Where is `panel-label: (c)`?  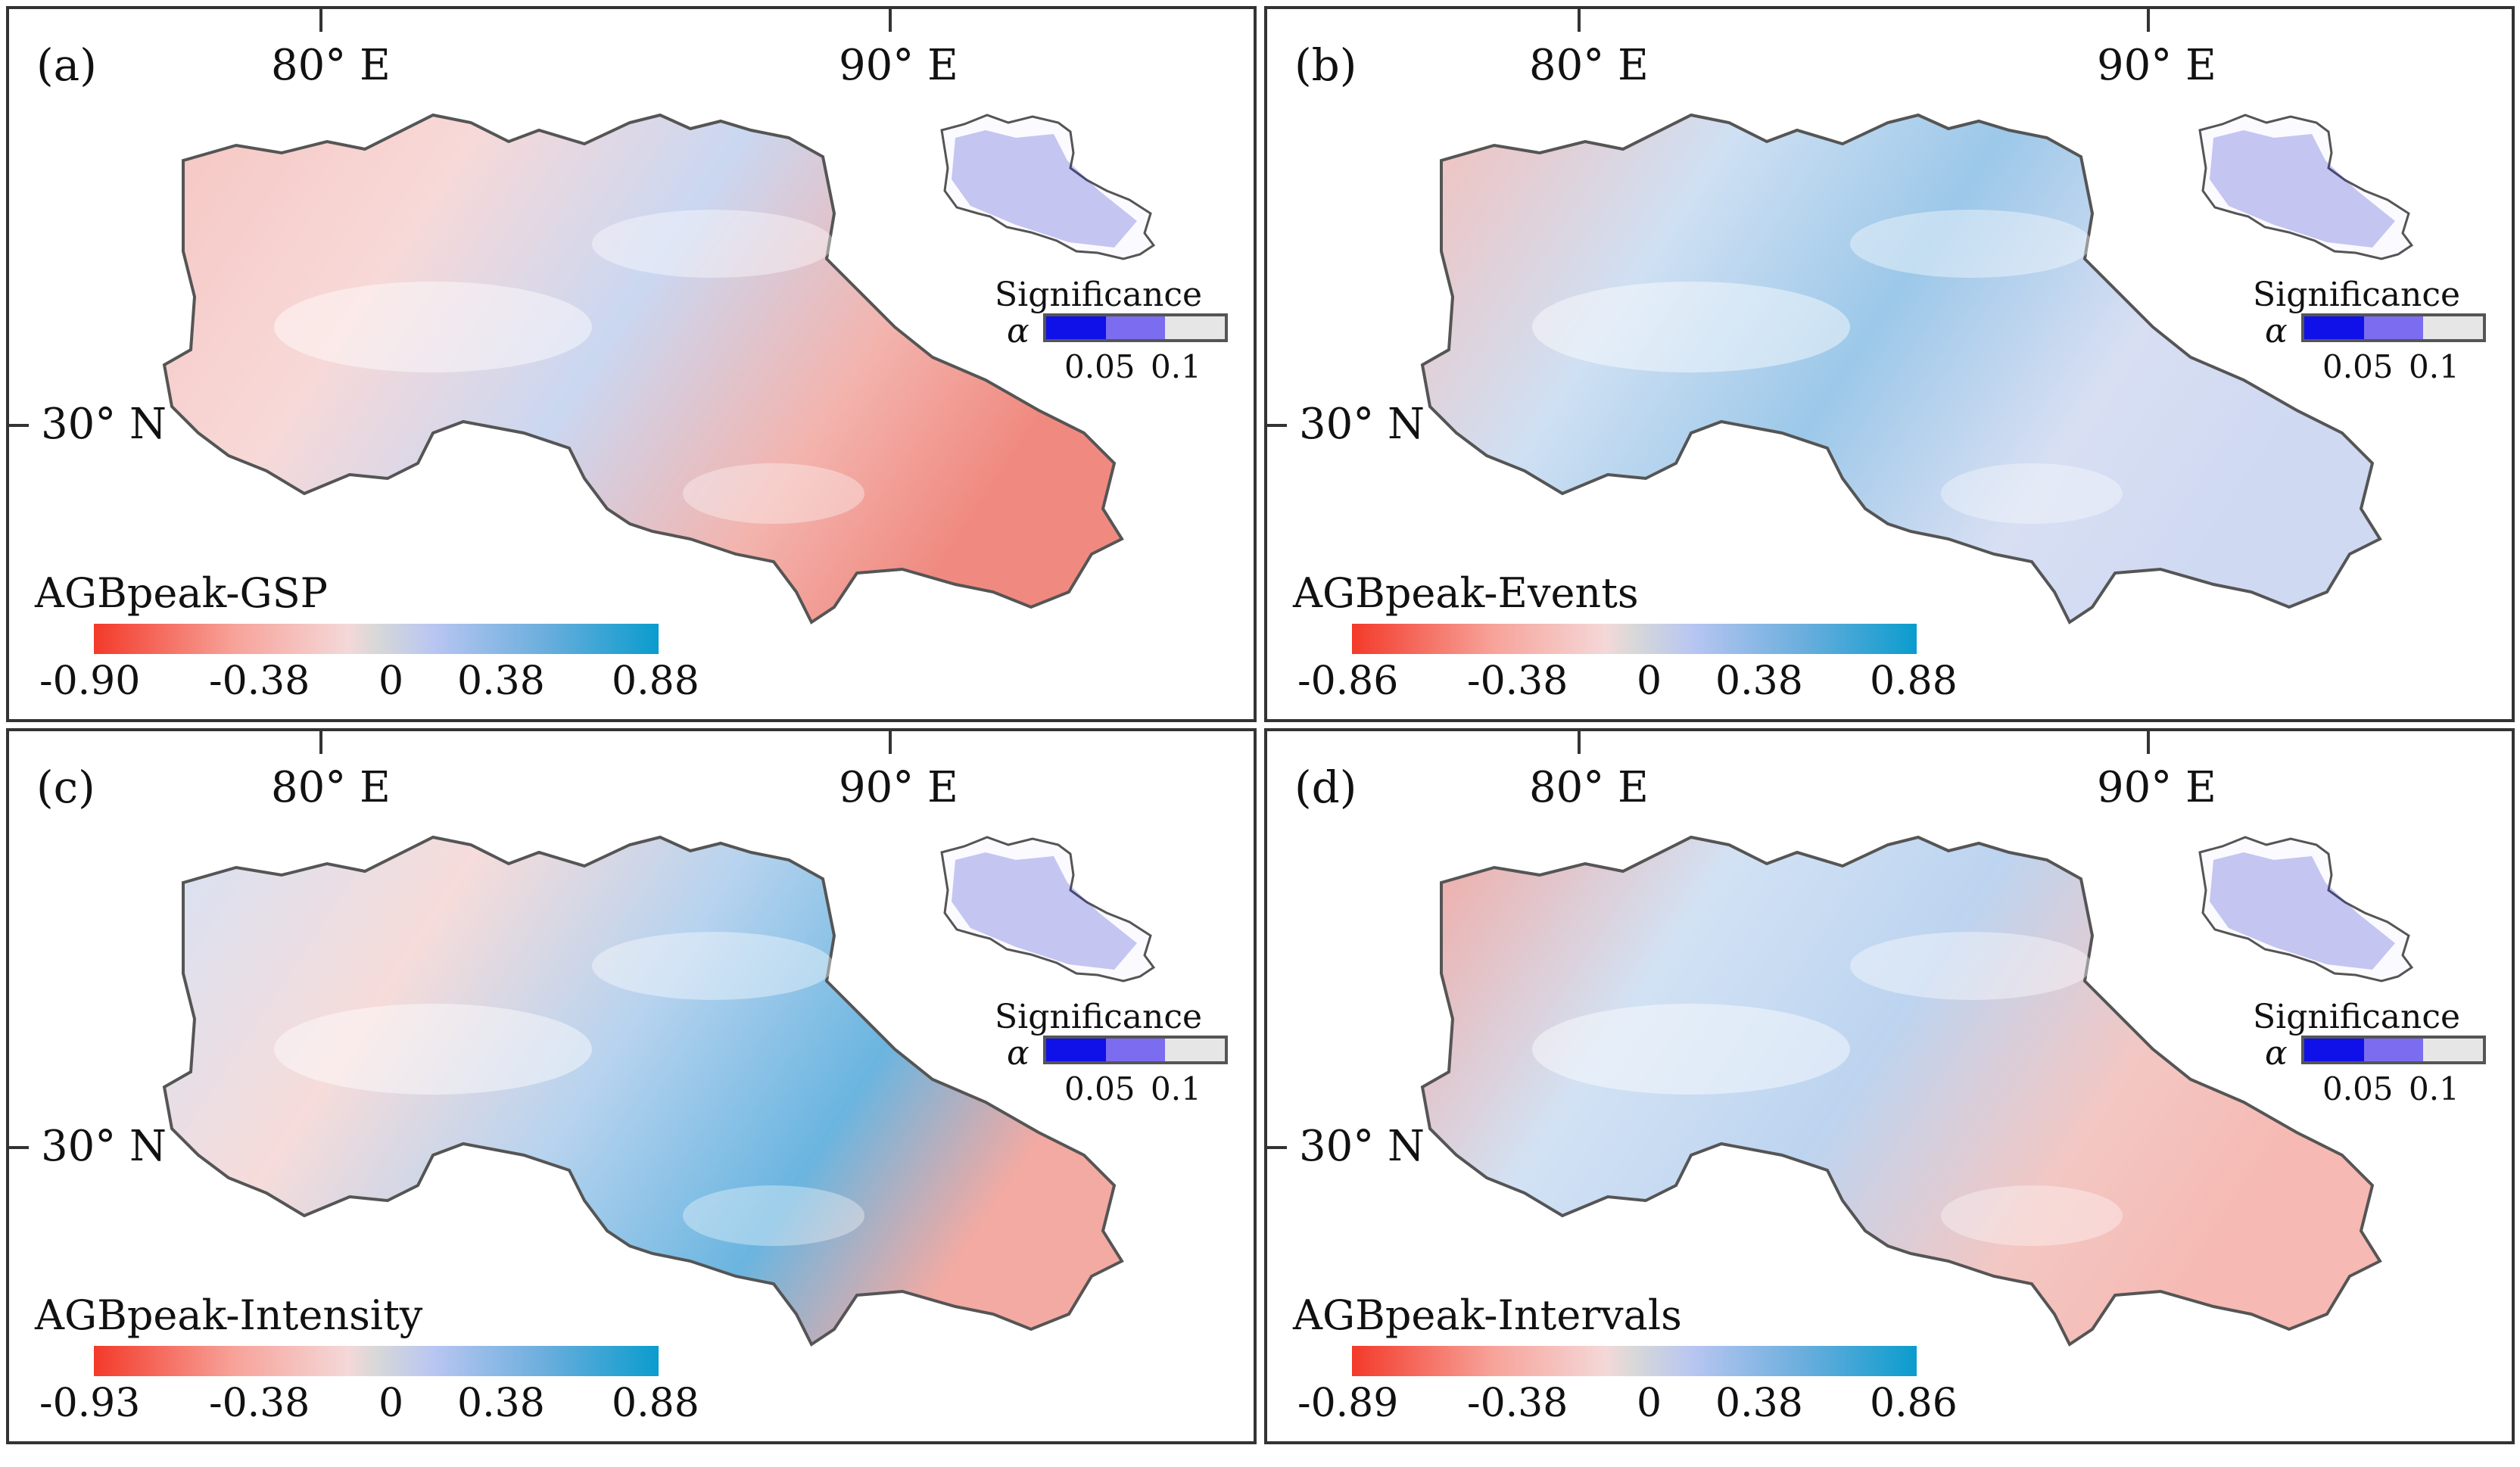
panel-label: (c) is located at coordinates (65, 787).